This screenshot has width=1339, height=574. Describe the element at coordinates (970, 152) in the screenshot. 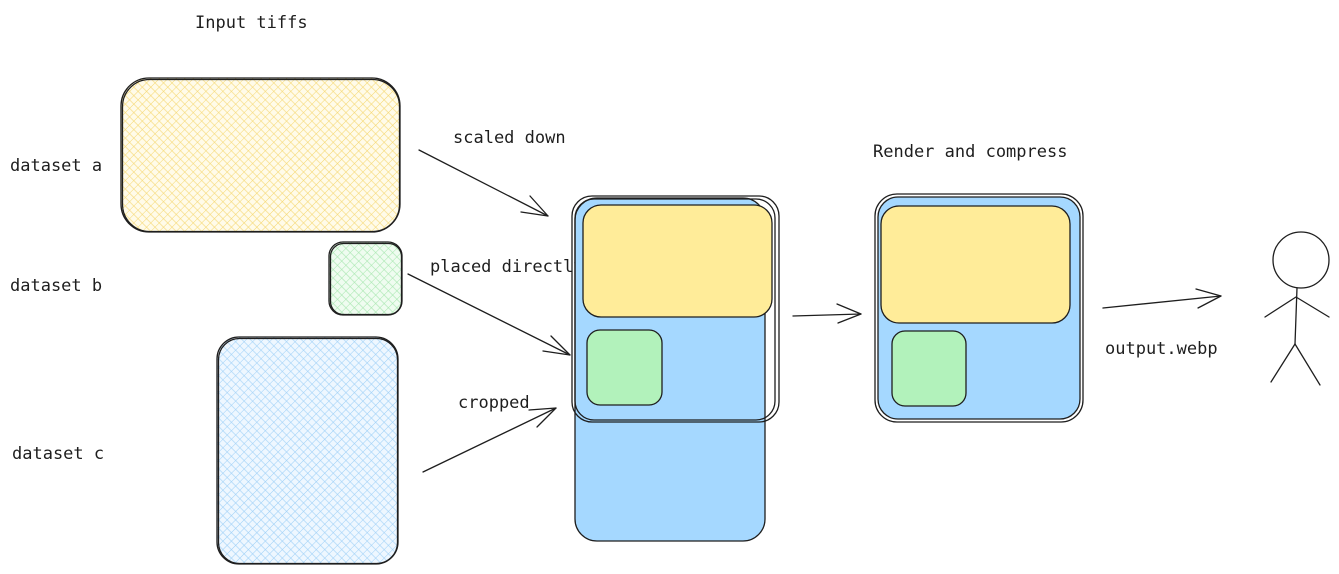

I see `render-compress-label: Render and compress` at that location.